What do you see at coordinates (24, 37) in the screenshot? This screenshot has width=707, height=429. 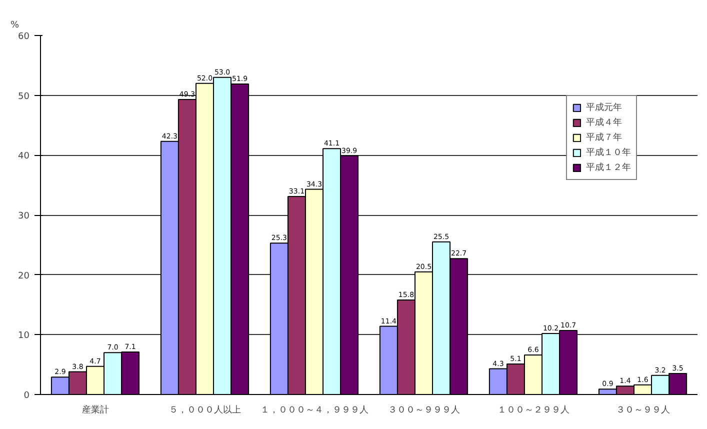 I see `y-tick-label: 60` at bounding box center [24, 37].